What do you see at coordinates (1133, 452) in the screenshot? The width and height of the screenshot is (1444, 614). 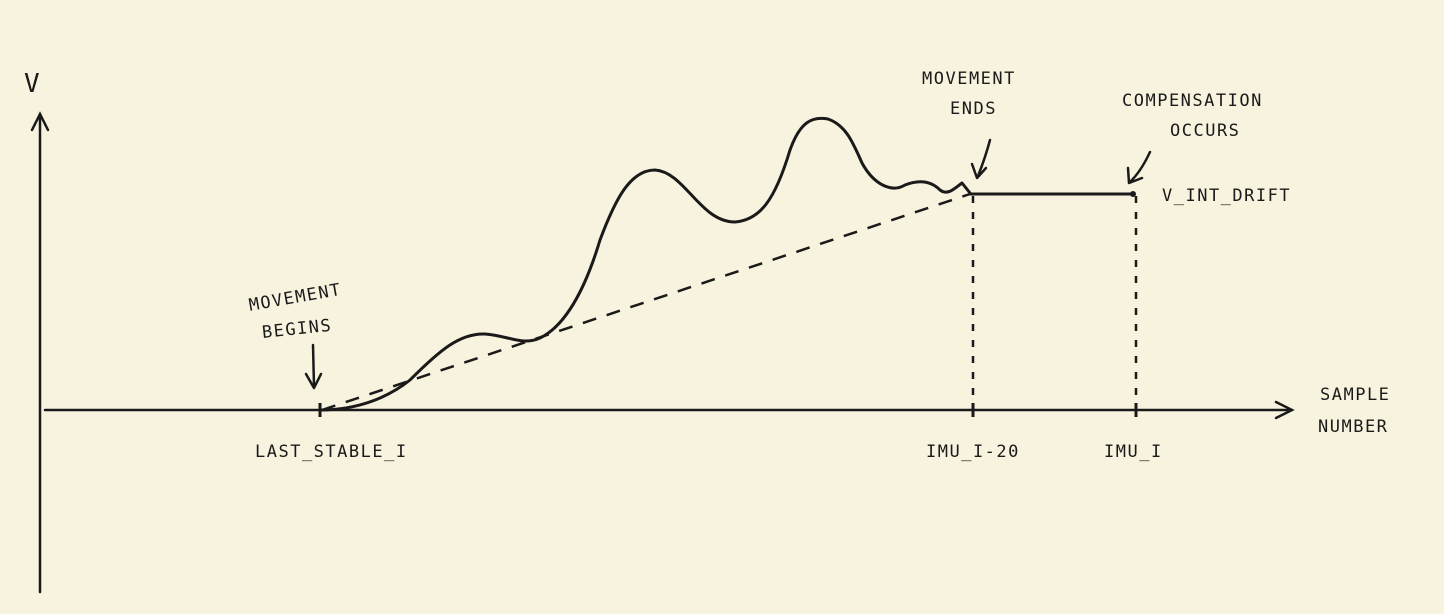 I see `tick-label-imu-i: IMU_I` at bounding box center [1133, 452].